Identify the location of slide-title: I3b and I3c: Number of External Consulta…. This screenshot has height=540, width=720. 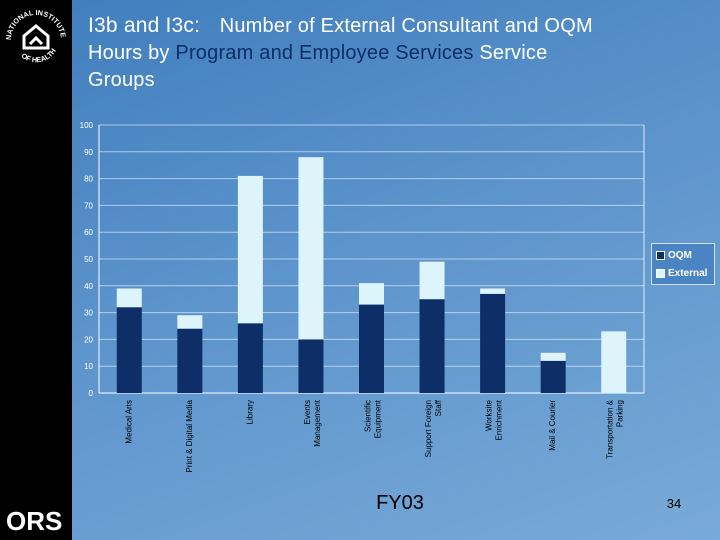
(388, 53).